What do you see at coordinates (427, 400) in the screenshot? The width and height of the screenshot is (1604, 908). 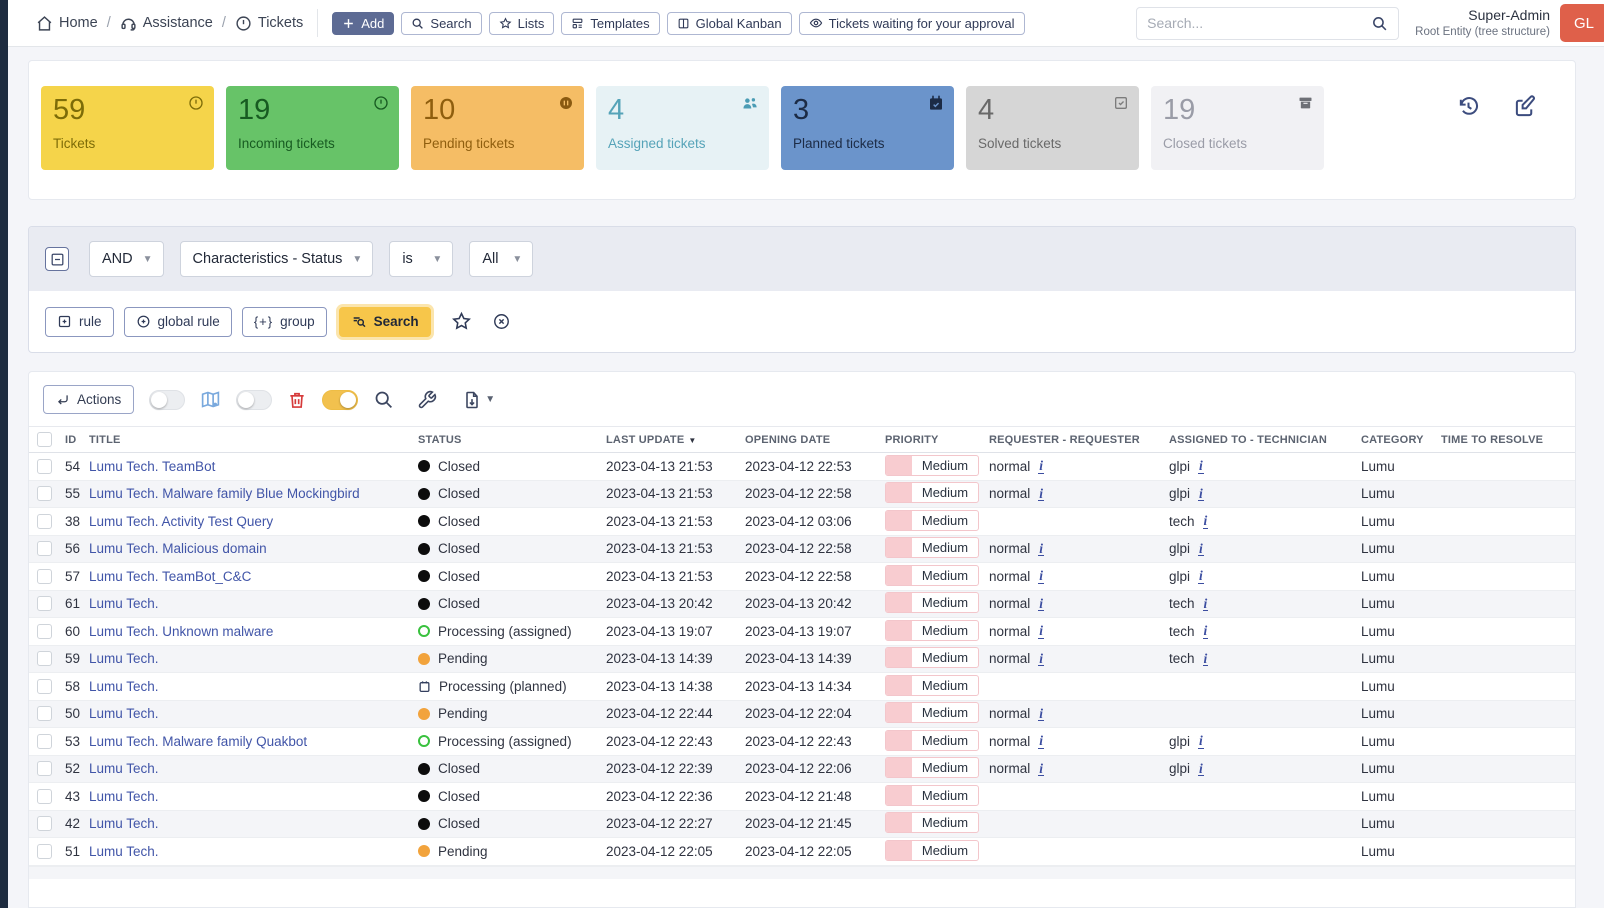 I see `wrench-icon` at bounding box center [427, 400].